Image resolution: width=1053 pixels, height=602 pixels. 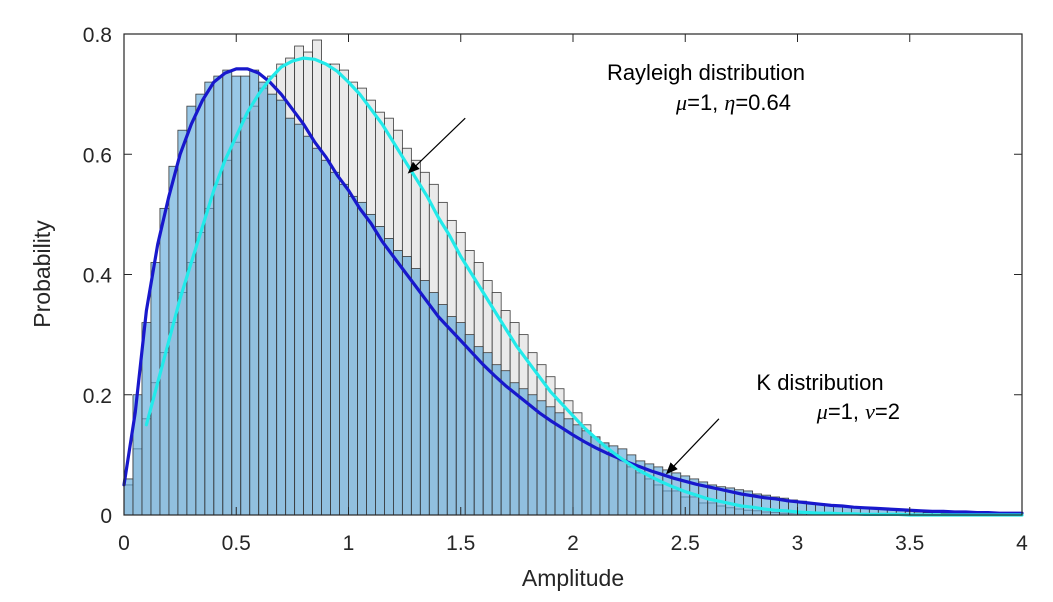 What do you see at coordinates (798, 543) in the screenshot?
I see `x-tick-label: 3` at bounding box center [798, 543].